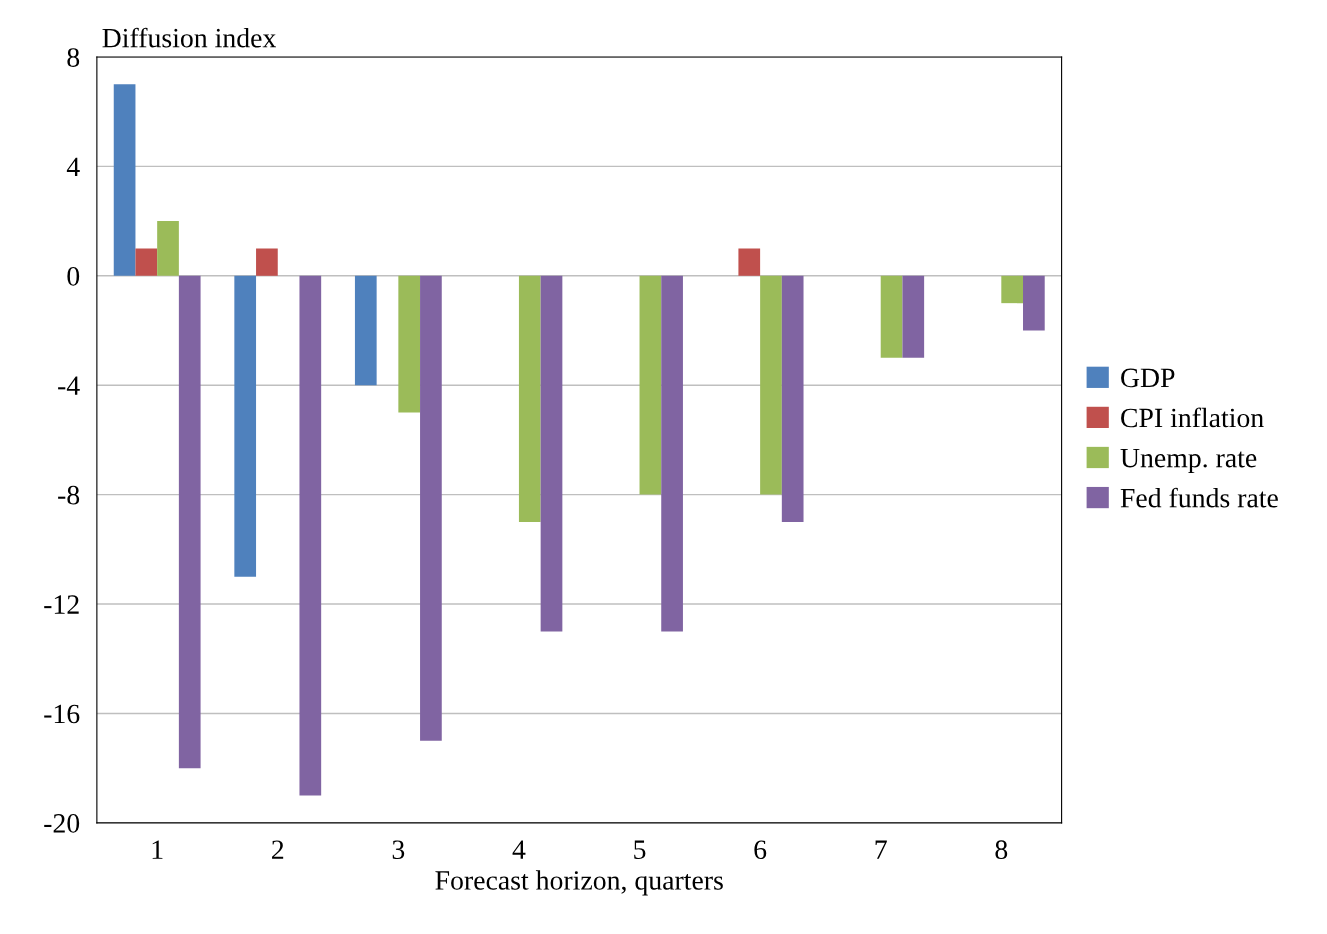 This screenshot has width=1327, height=934. Describe the element at coordinates (1192, 417) in the screenshot. I see `legend-label: CPI inflation` at that location.